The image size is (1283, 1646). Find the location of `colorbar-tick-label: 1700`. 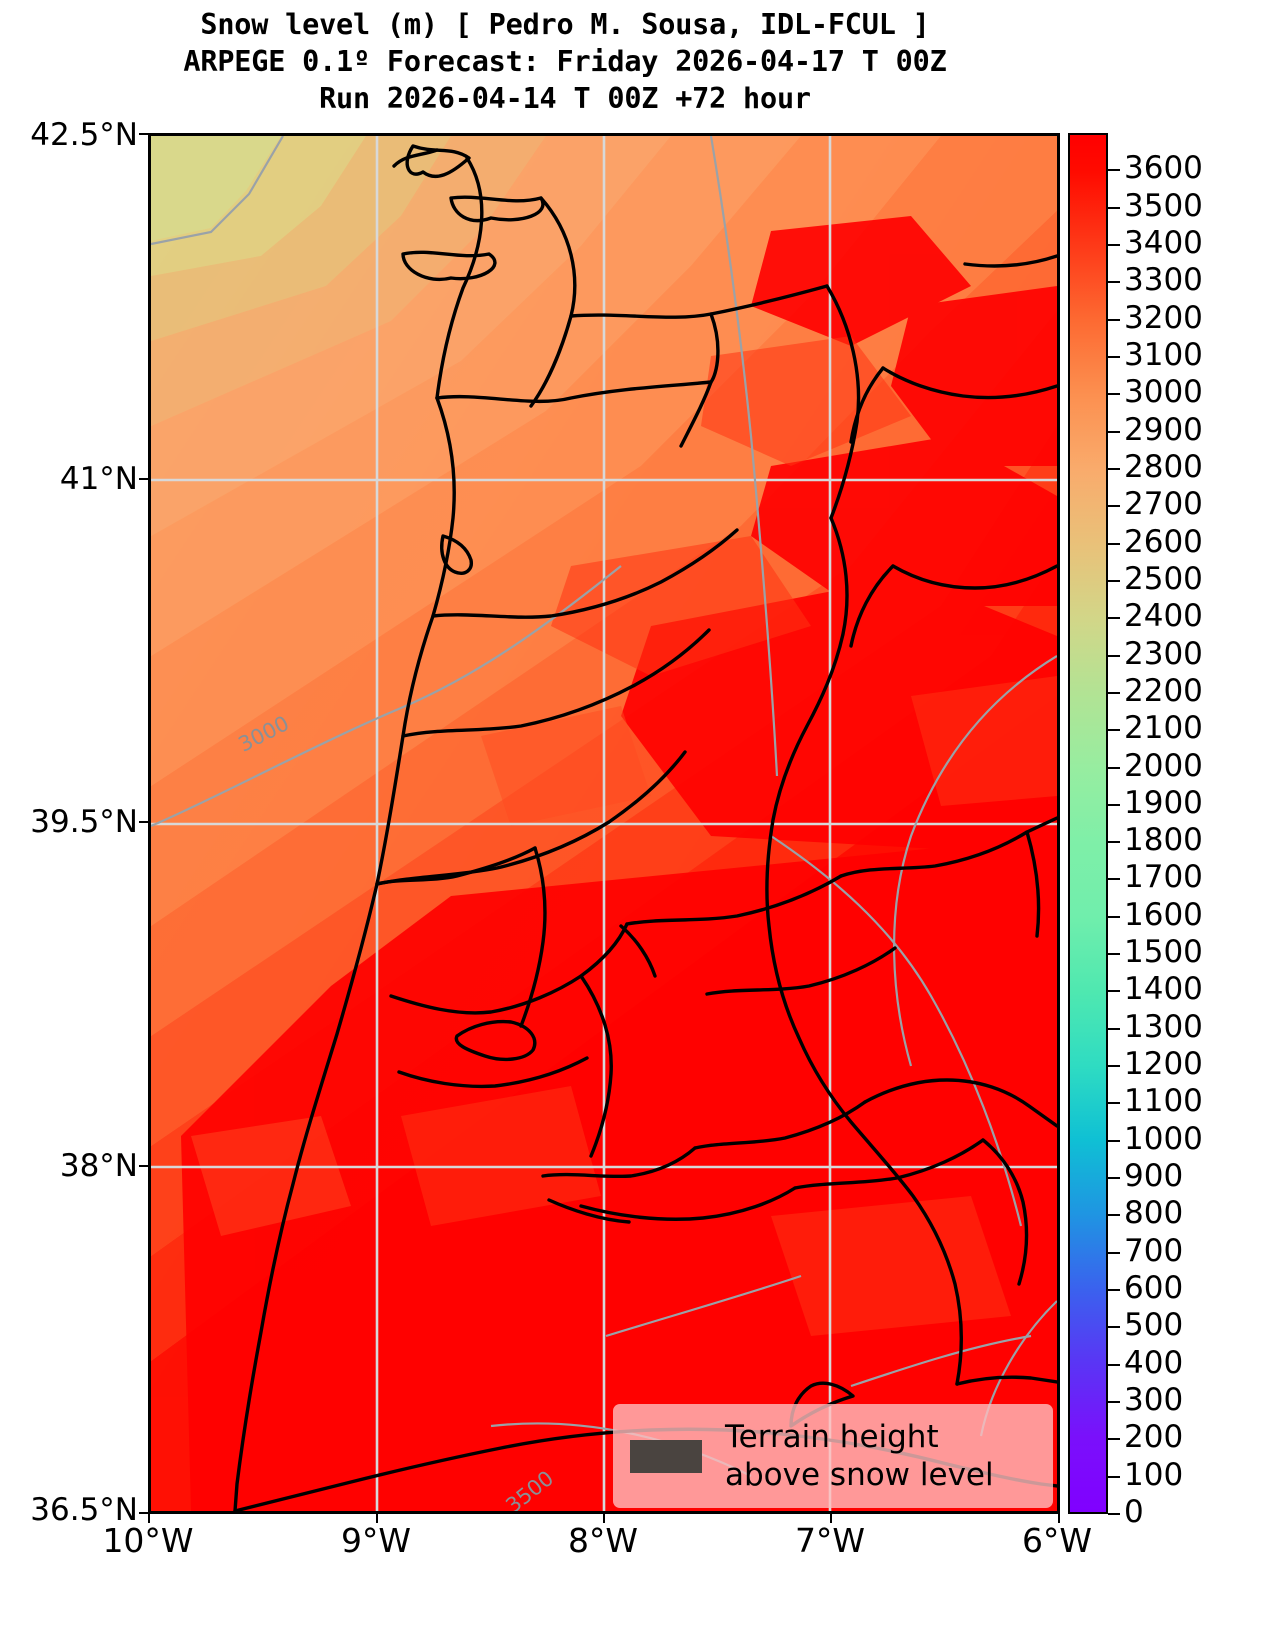

colorbar-tick-label: 1700 is located at coordinates (1163, 877).